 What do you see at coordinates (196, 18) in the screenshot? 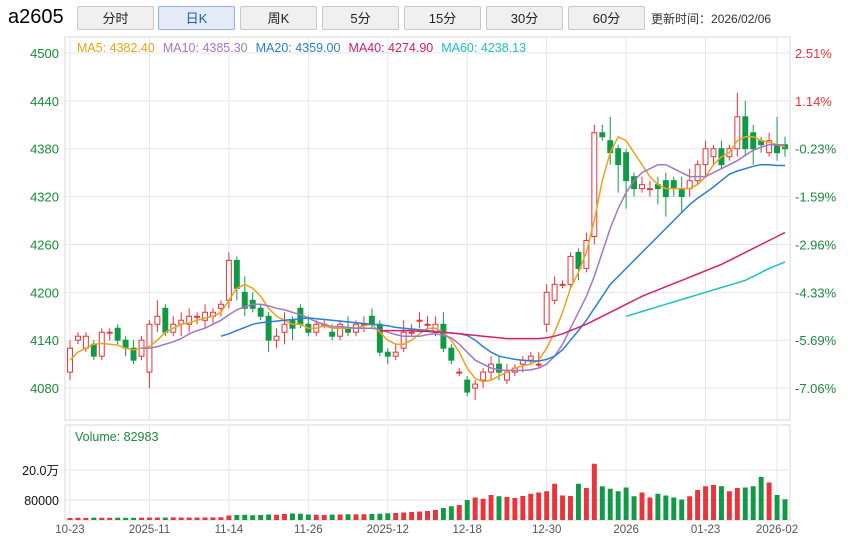
I see `tab-daily: 日K` at bounding box center [196, 18].